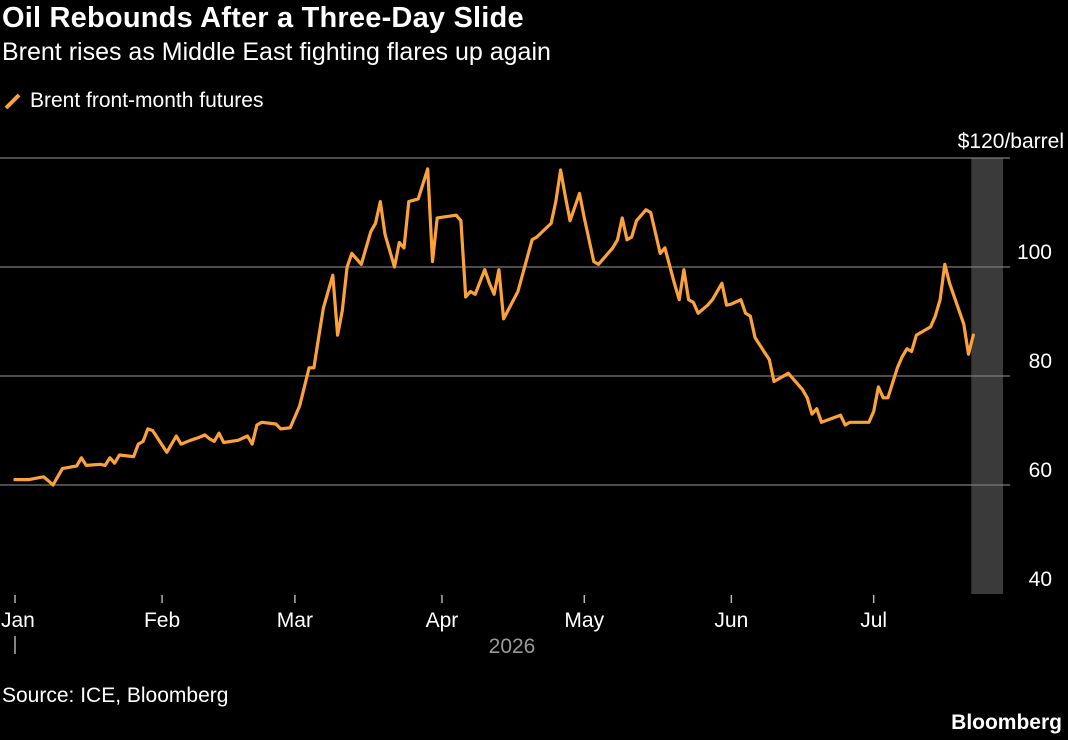 The image size is (1068, 740). What do you see at coordinates (295, 620) in the screenshot?
I see `x-tick-label-mar: Mar` at bounding box center [295, 620].